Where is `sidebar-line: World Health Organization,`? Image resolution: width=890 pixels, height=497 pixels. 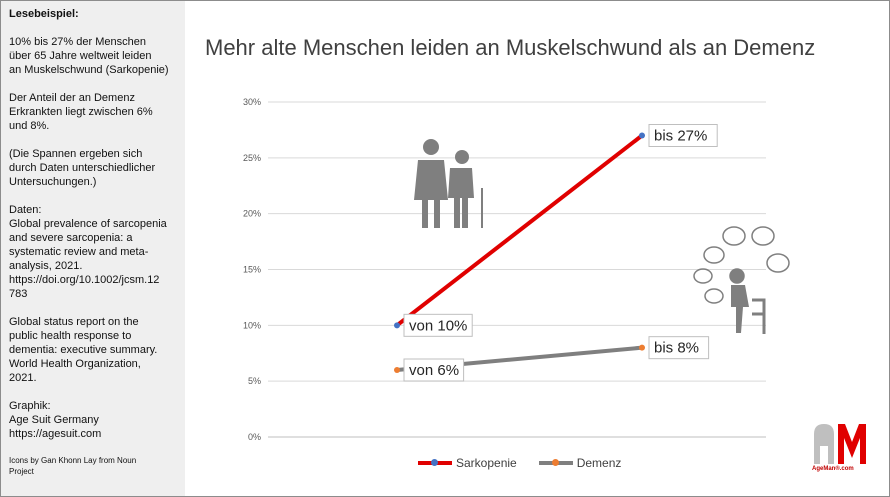 sidebar-line: World Health Organization, is located at coordinates (75, 364).